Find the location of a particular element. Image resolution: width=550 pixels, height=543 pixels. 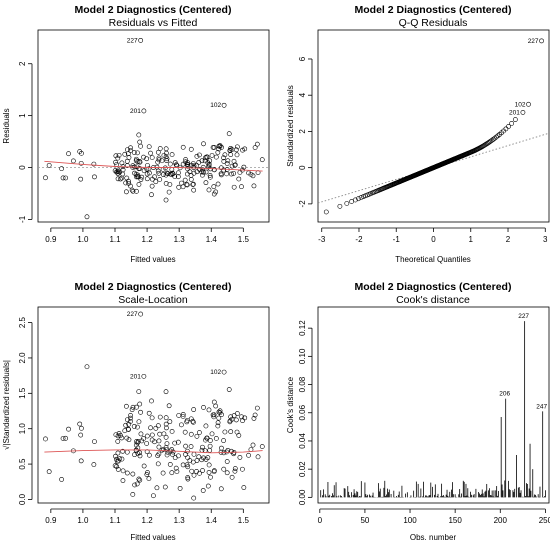

y-tick-label: 0 is located at coordinates (302, 167).